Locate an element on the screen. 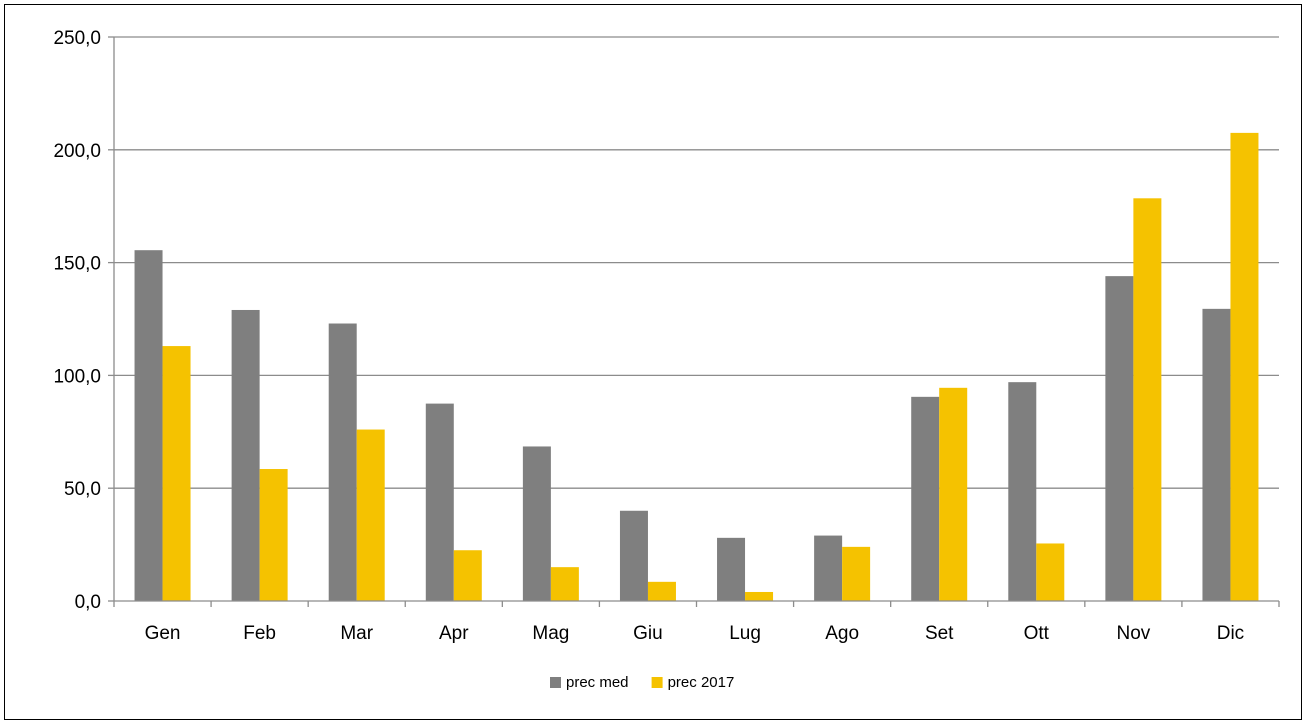 The width and height of the screenshot is (1308, 724). x-tick-label: Ott is located at coordinates (1037, 633).